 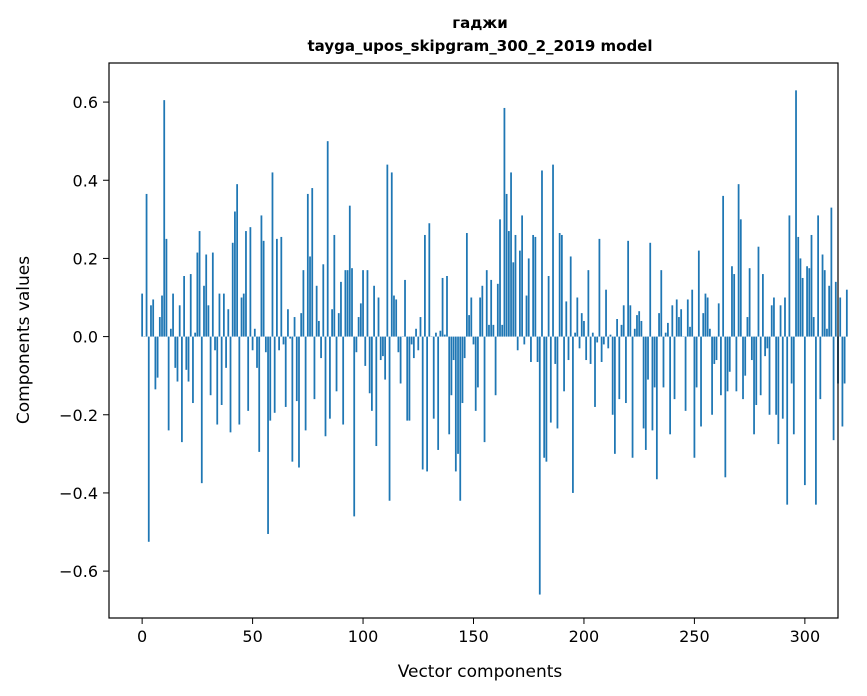 I want to click on y-tick-label: 0.6, so click(x=85, y=102).